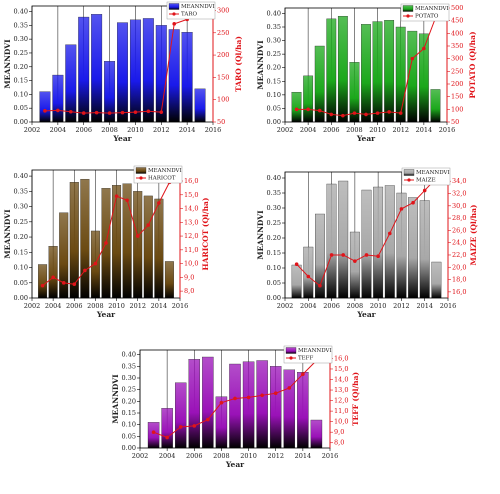 Image resolution: width=500 pixels, height=494 pixels. What do you see at coordinates (274, 41) in the screenshot?
I see `y-tick-label: 0.30` at bounding box center [274, 41].